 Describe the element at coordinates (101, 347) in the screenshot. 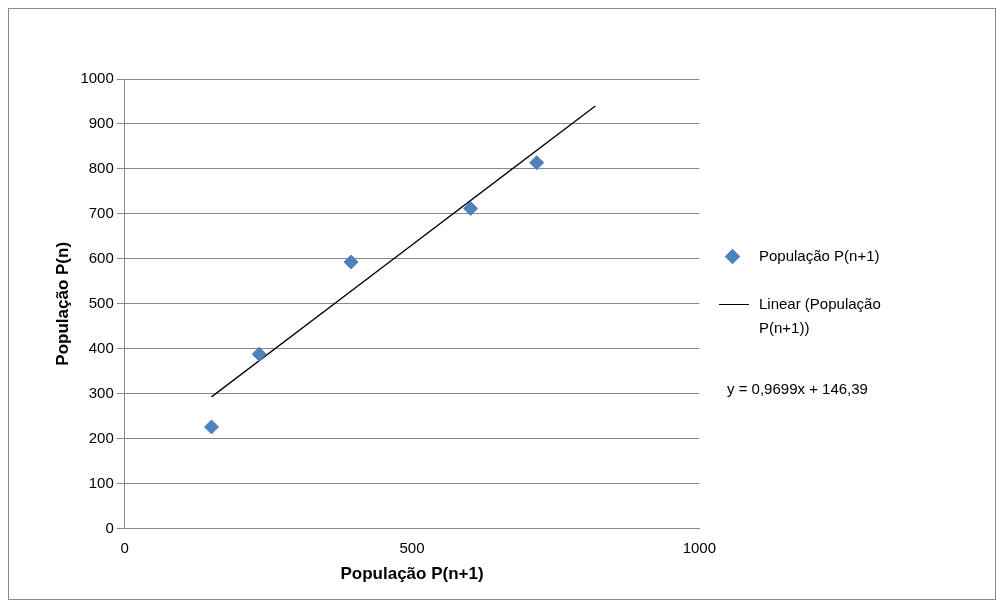

I see `y-tick-label: 400` at that location.